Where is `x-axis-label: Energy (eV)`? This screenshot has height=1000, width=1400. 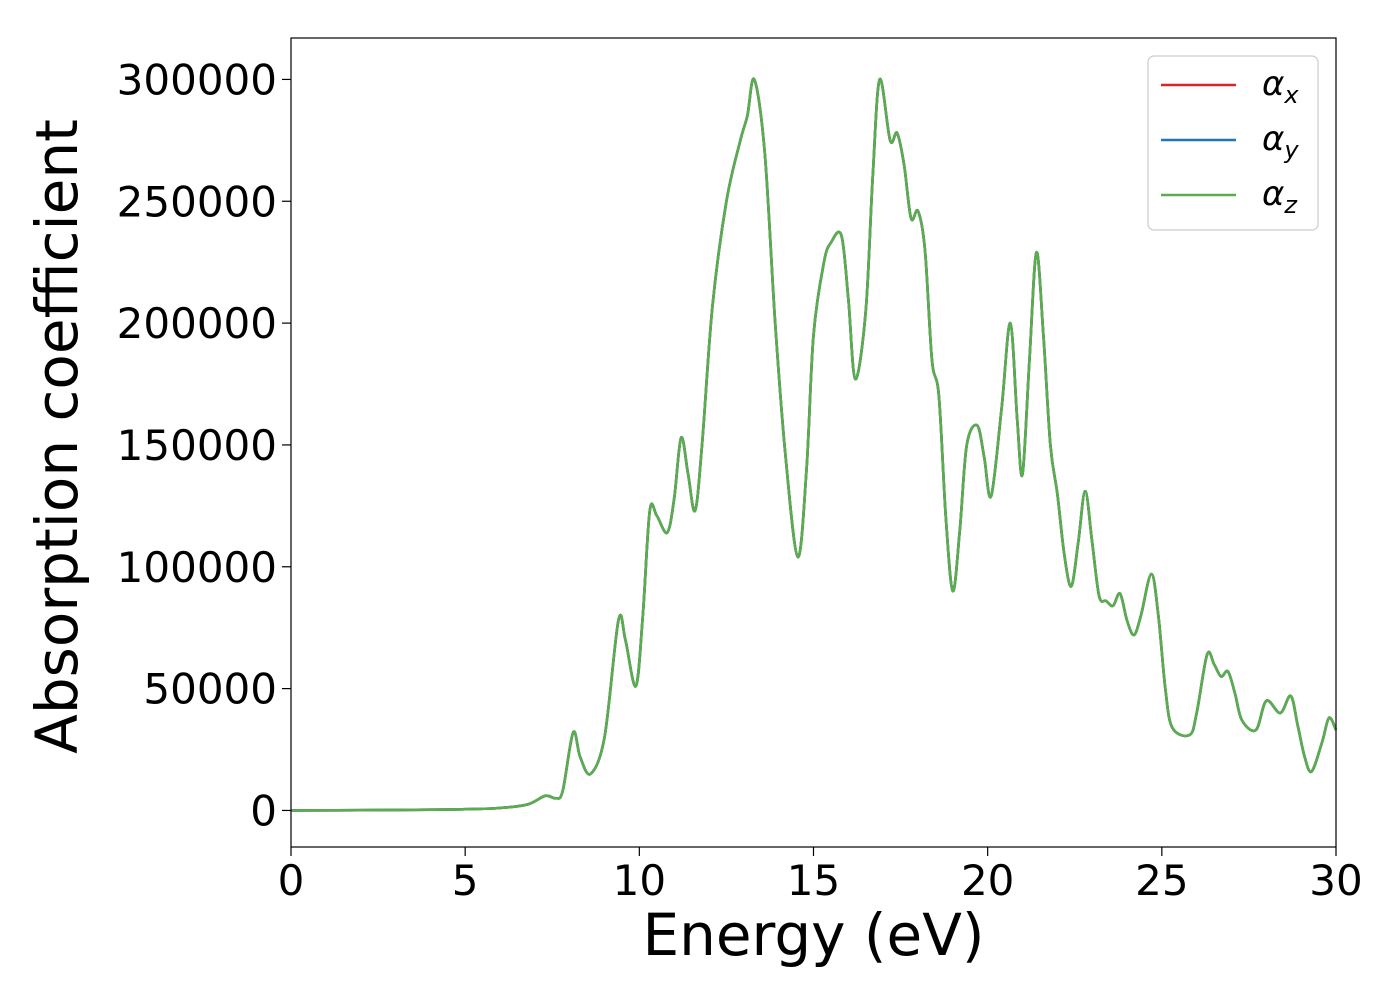
x-axis-label: Energy (eV) is located at coordinates (813, 935).